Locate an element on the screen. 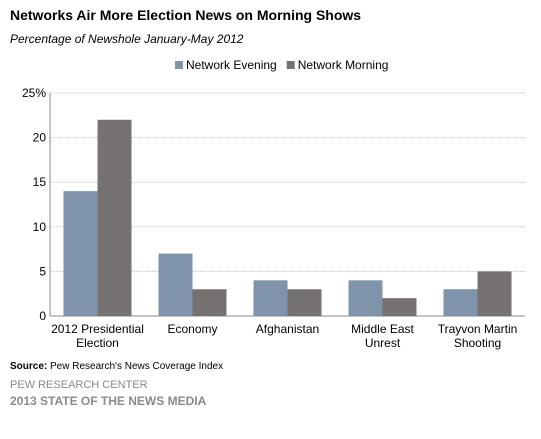 This screenshot has height=439, width=541. y-tick-label: 15 is located at coordinates (40, 182).